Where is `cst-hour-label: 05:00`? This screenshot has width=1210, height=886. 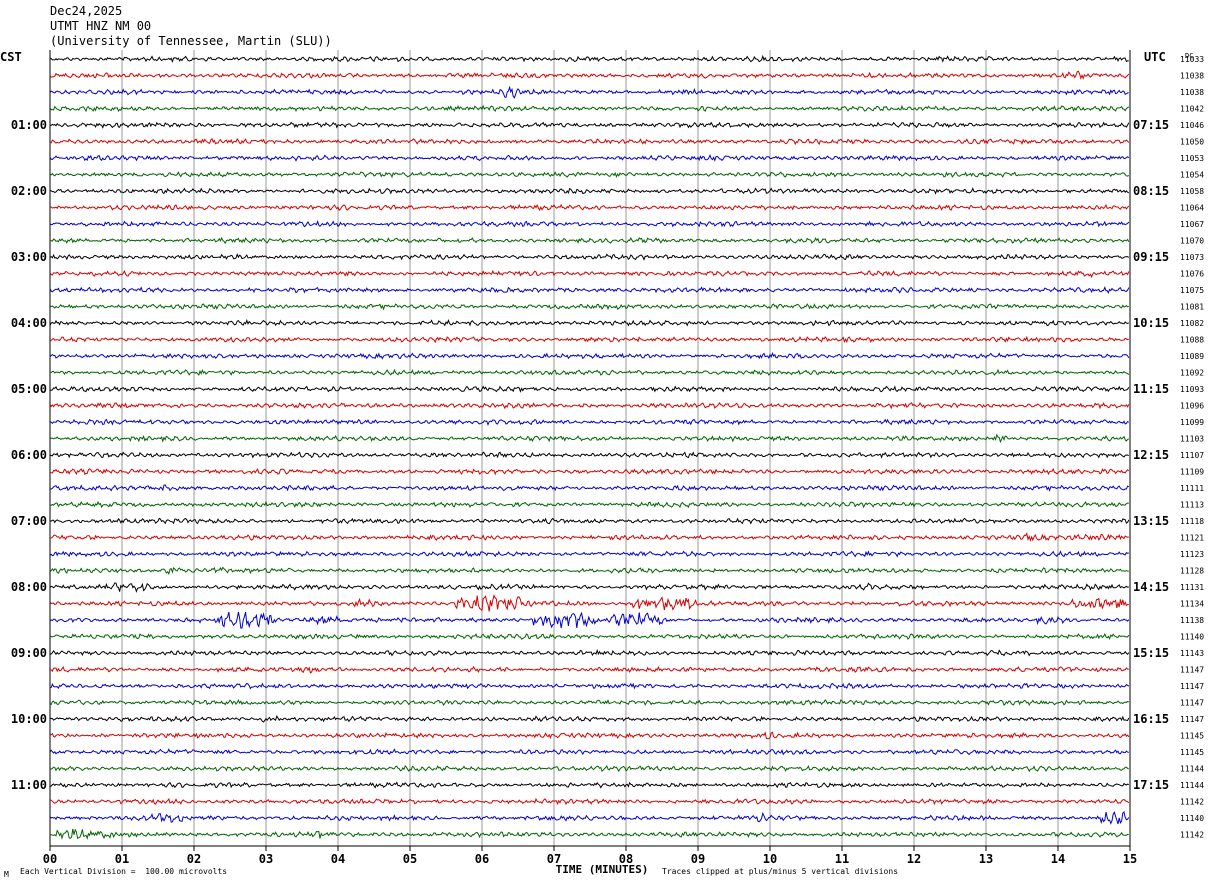 cst-hour-label: 05:00 is located at coordinates (29, 389).